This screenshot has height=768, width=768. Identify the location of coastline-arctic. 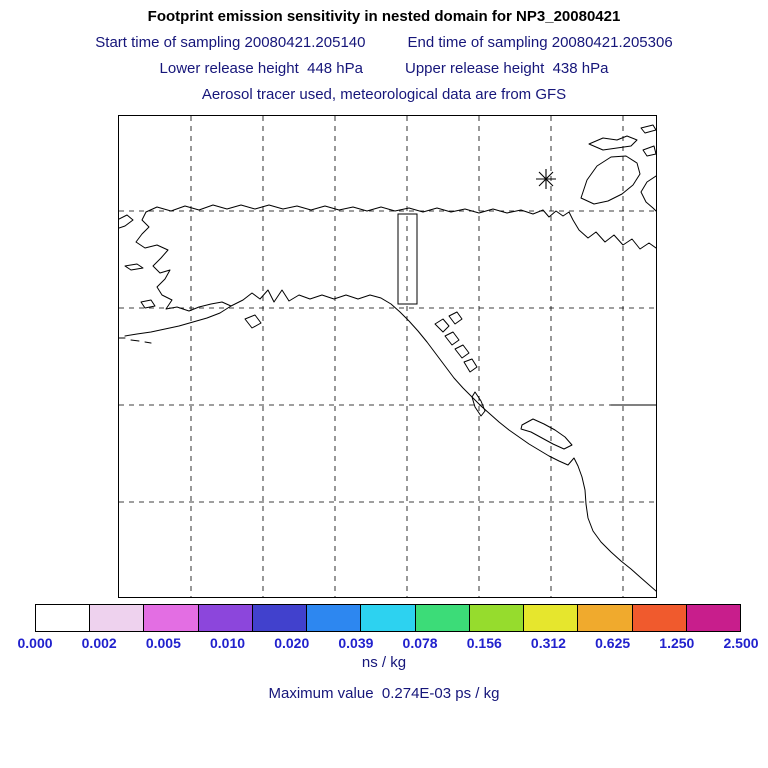
(400, 227).